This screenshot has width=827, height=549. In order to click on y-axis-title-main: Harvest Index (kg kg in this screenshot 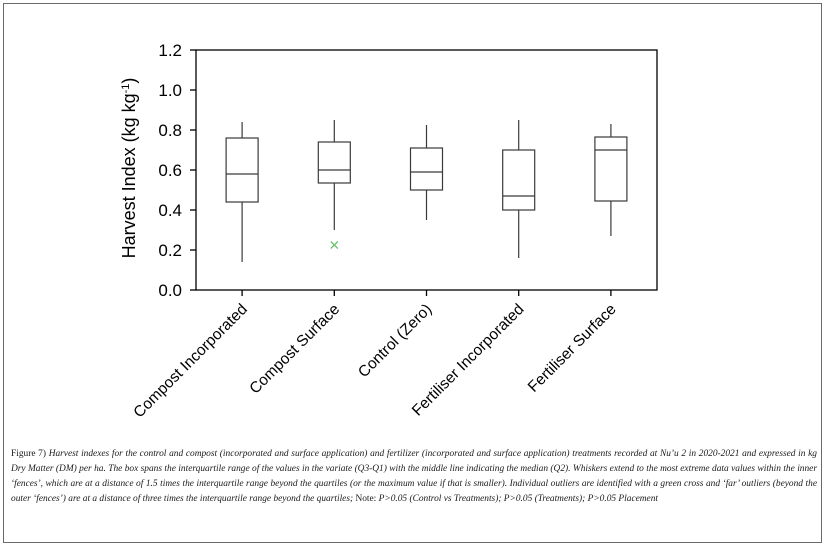, I will do `click(129, 175)`.